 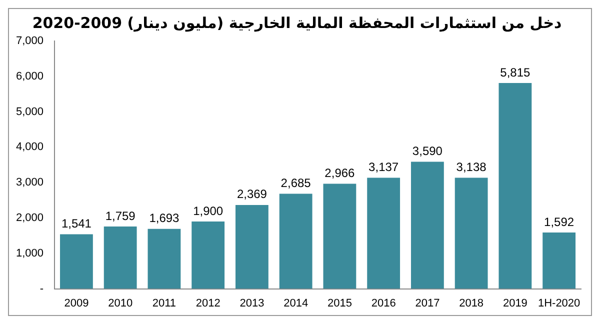 What do you see at coordinates (471, 303) in the screenshot?
I see `x-tick-label: 2018` at bounding box center [471, 303].